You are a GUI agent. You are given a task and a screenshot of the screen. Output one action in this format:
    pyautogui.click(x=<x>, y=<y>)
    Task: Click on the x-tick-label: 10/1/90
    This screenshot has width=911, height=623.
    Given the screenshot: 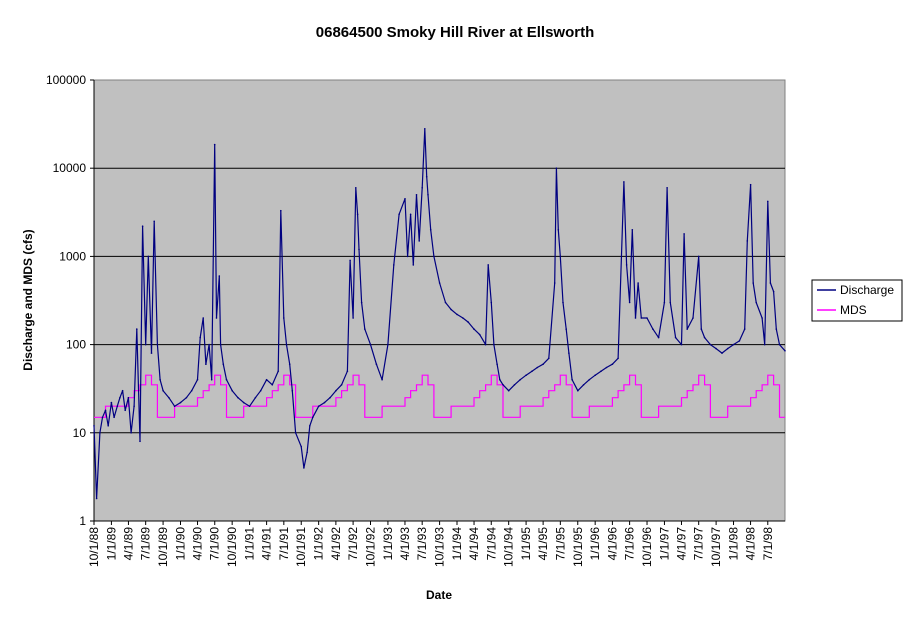 What is the action you would take?
    pyautogui.click(x=232, y=547)
    